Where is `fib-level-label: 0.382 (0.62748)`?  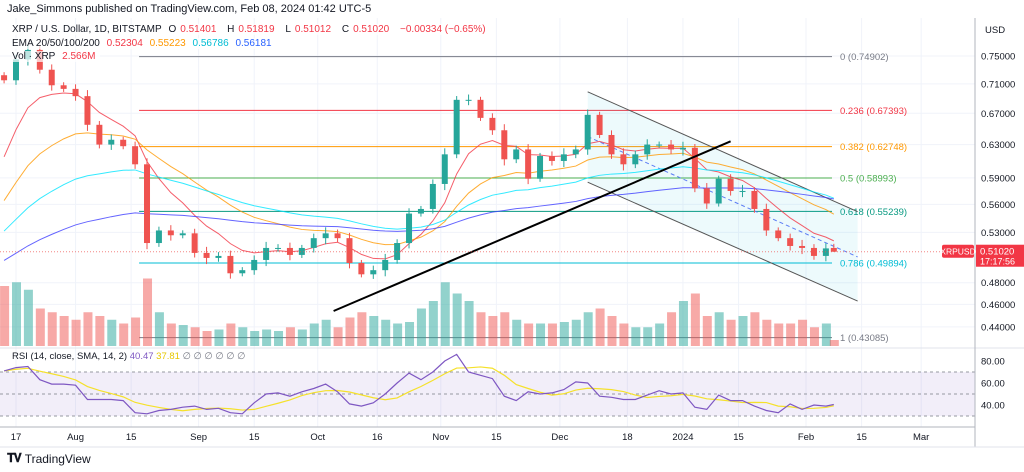
fib-level-label: 0.382 (0.62748) is located at coordinates (873, 147).